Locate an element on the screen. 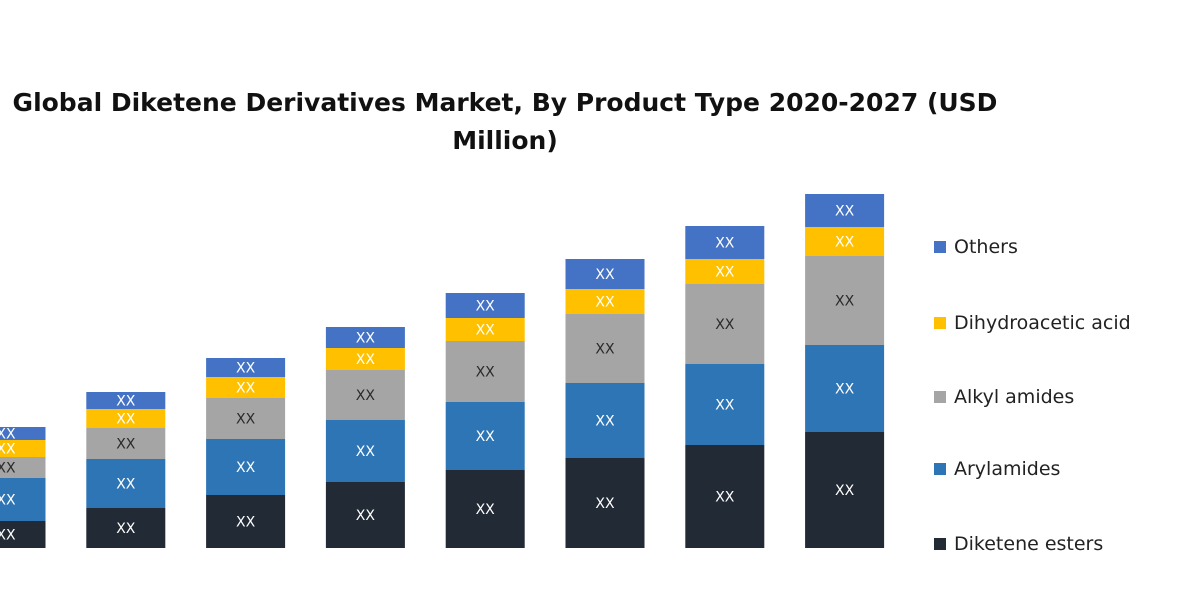  data-label-others-6: XX is located at coordinates (605, 275).